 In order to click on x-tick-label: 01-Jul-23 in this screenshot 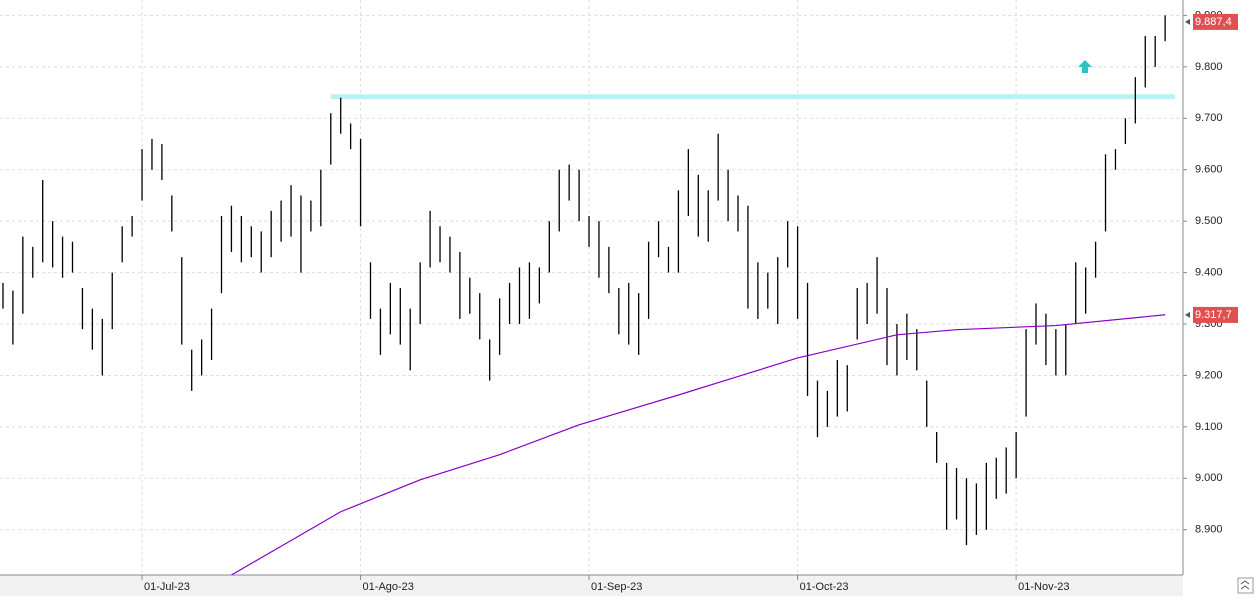, I will do `click(167, 587)`.